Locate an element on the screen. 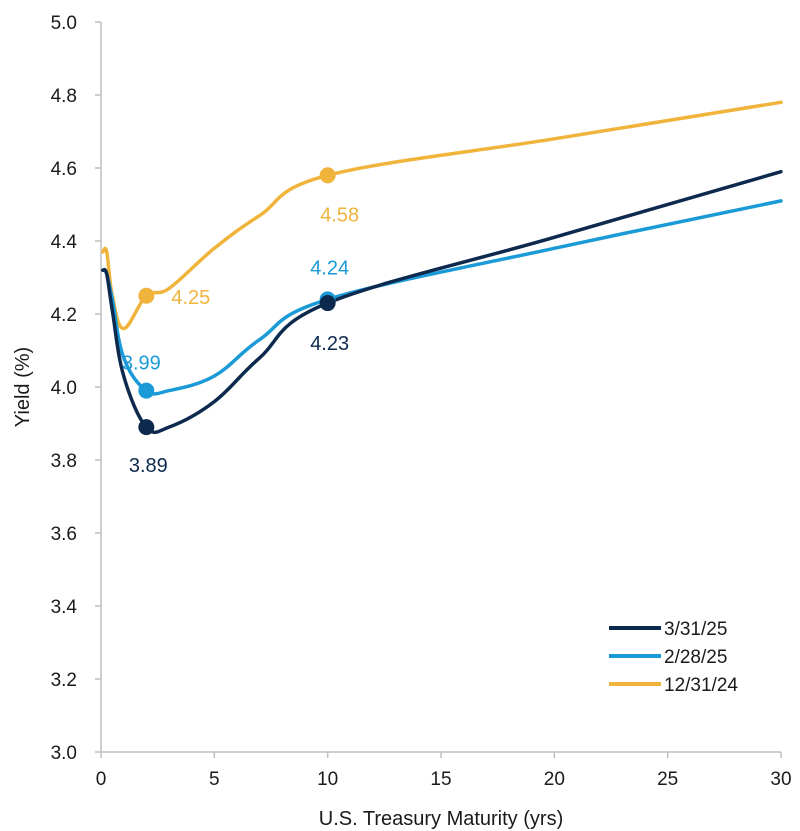  x-tick-label: 15 is located at coordinates (440, 779).